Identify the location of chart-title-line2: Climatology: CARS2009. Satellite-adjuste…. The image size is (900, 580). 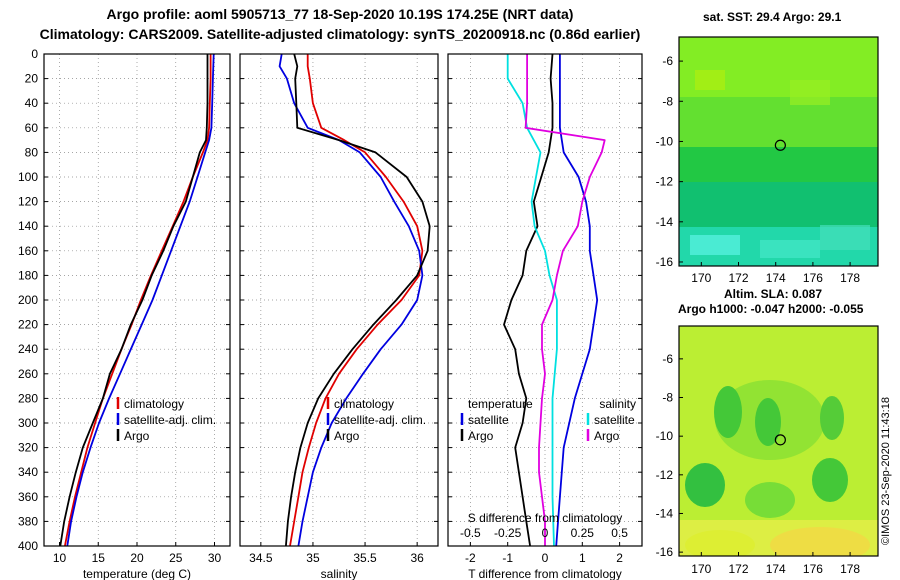
(340, 34).